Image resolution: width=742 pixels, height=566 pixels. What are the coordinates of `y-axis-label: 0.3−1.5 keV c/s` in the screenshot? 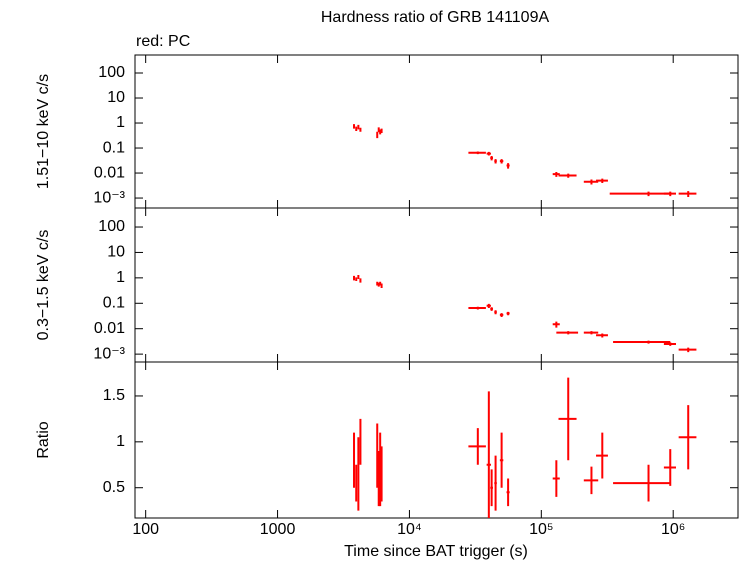 It's located at (43, 285).